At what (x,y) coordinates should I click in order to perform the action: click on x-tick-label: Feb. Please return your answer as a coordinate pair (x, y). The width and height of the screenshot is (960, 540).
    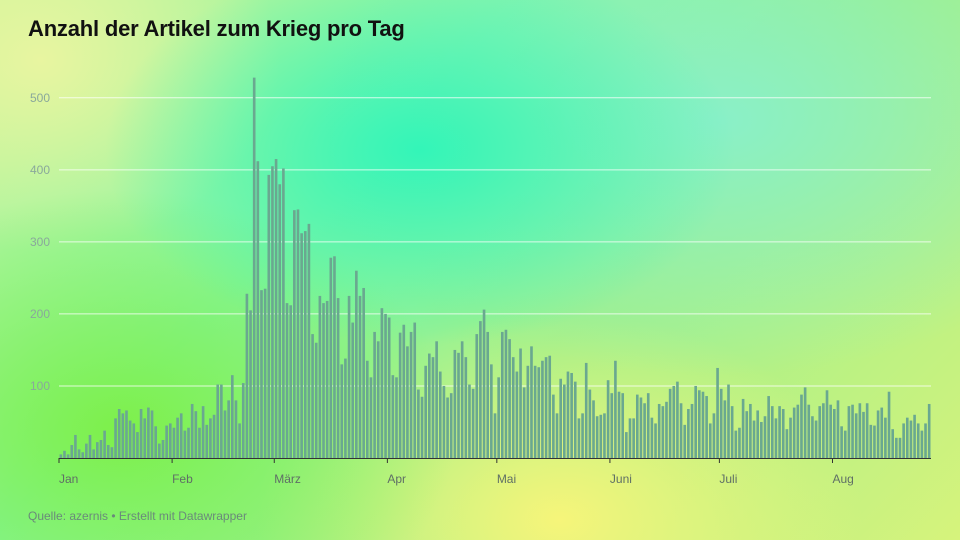
    Looking at the image, I should click on (182, 479).